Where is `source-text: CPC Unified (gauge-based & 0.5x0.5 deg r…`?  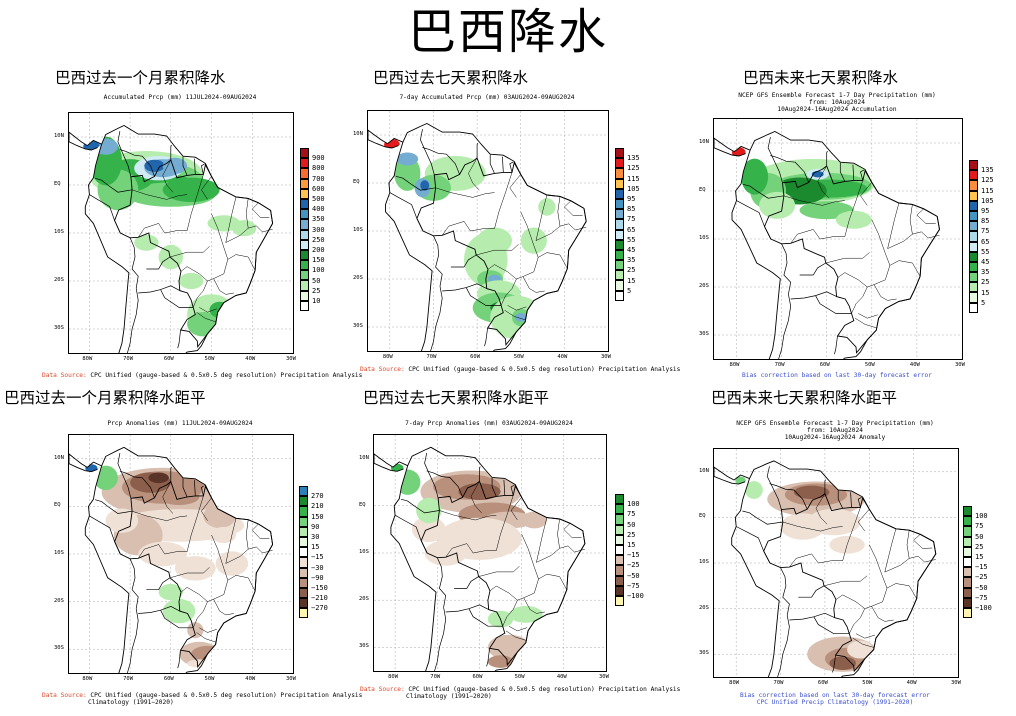
source-text: CPC Unified (gauge-based & 0.5x0.5 deg r… is located at coordinates (542, 369).